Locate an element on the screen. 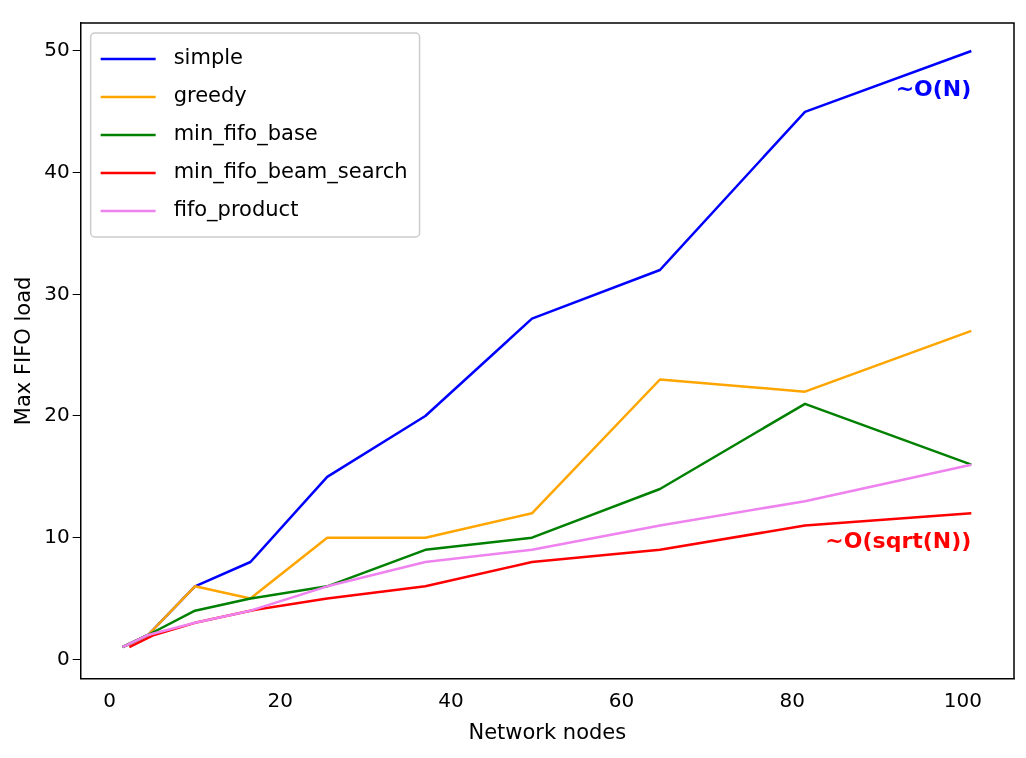 The image size is (1026, 758). annotation: ~O(sqrt(N)) is located at coordinates (898, 541).